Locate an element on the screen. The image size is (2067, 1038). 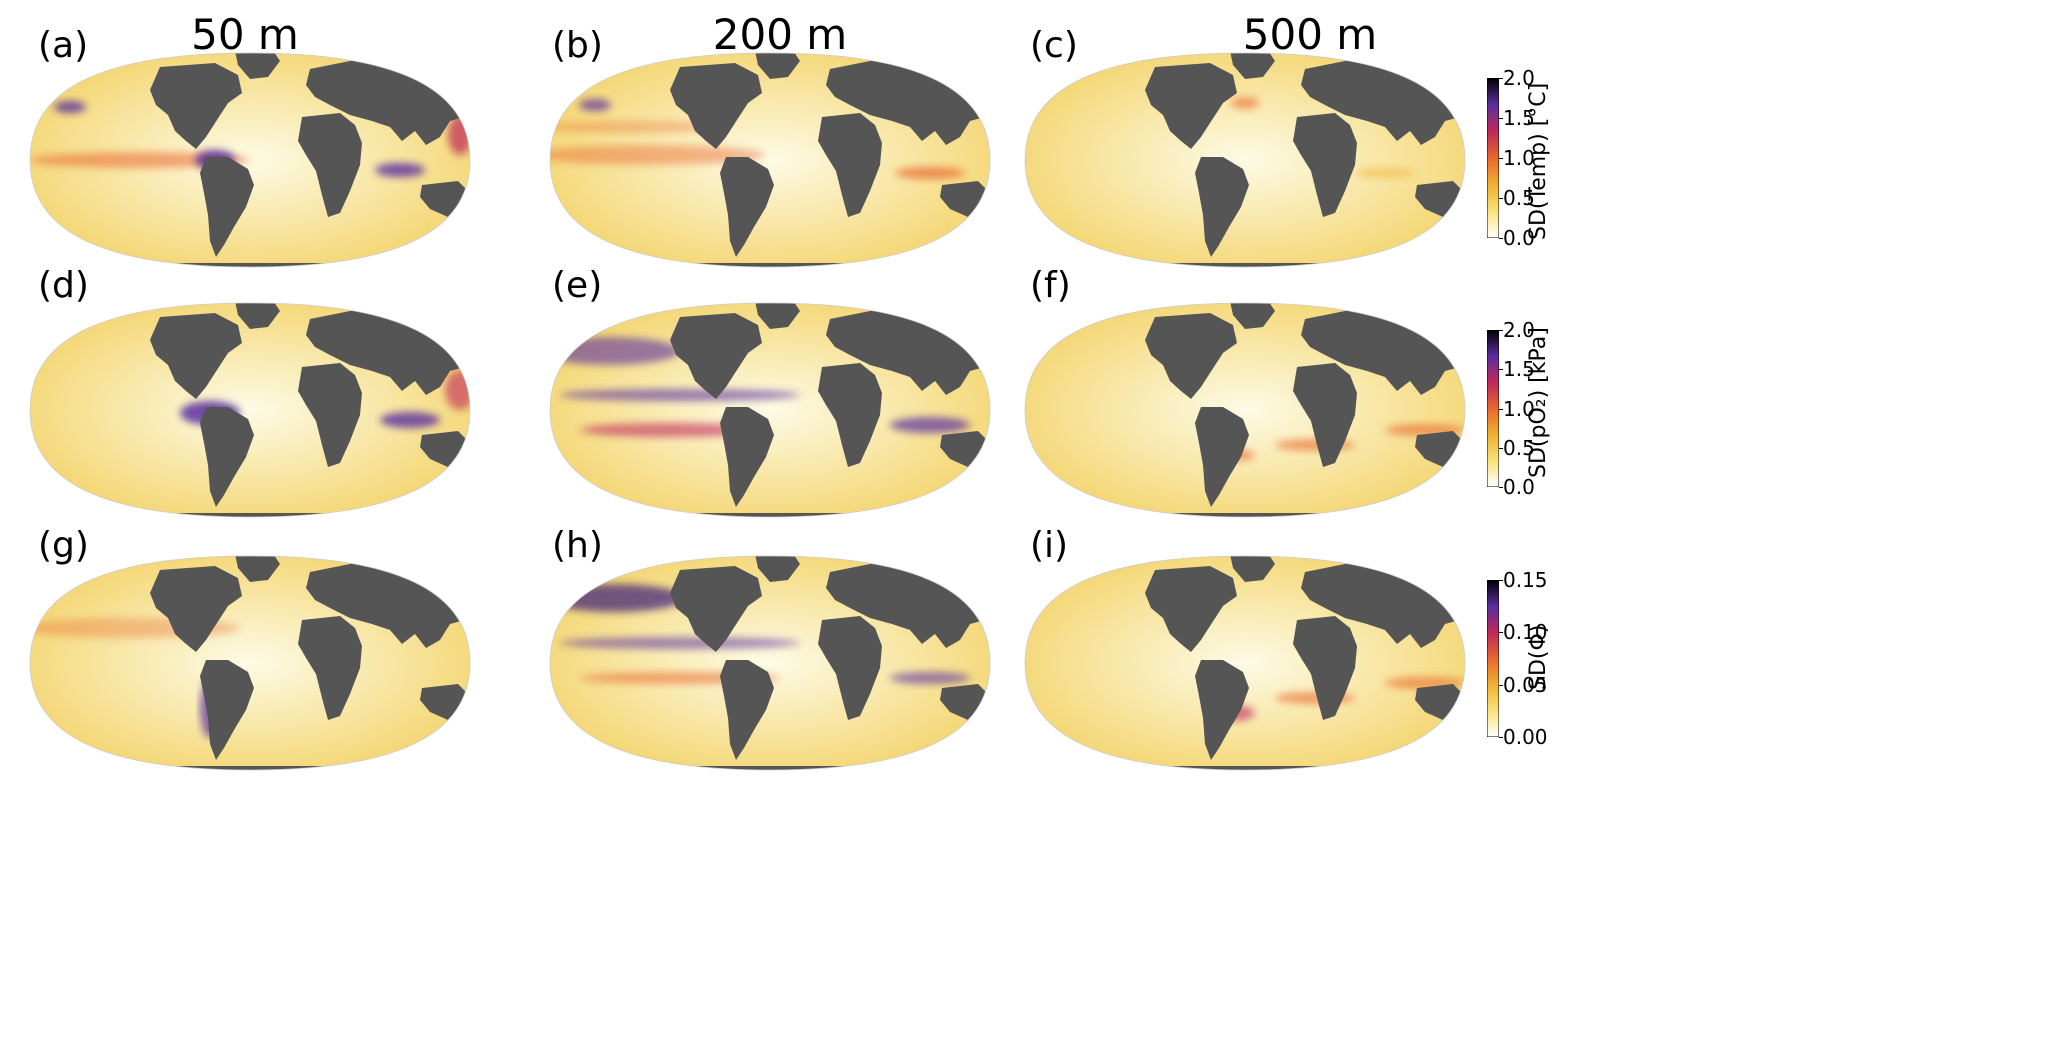
colorbar-label-phi: SD(Φ) is located at coordinates (1538, 657).